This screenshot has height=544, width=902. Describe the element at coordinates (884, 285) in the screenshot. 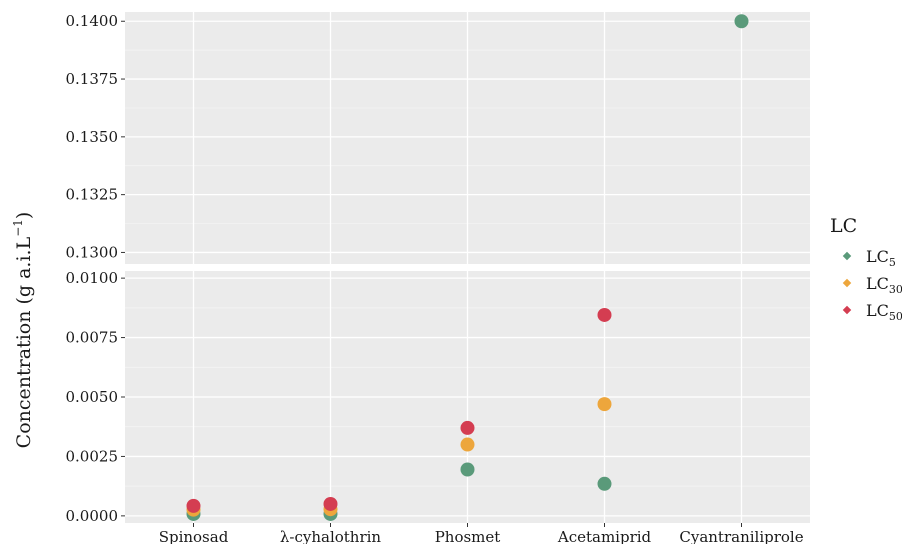

I see `legend-label-lc30: LC30` at that location.